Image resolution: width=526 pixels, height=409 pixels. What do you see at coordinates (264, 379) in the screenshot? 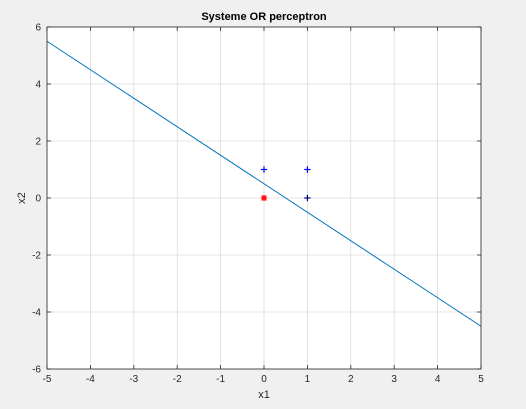
I see `x-tick-label: 0` at bounding box center [264, 379].